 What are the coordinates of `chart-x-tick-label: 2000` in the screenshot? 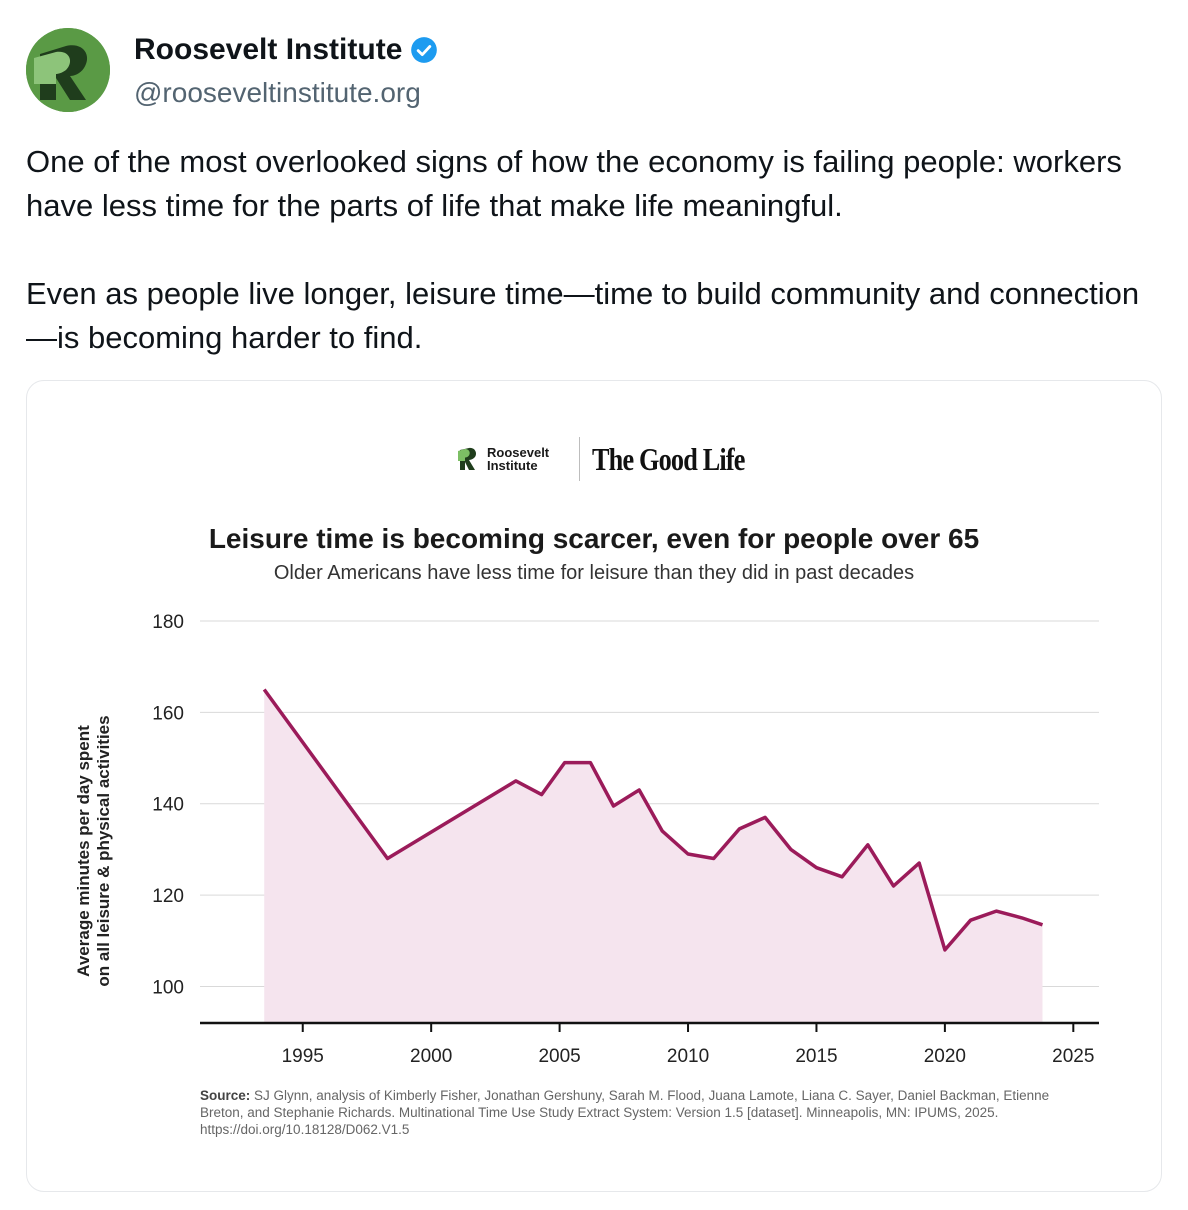 It's located at (431, 1056).